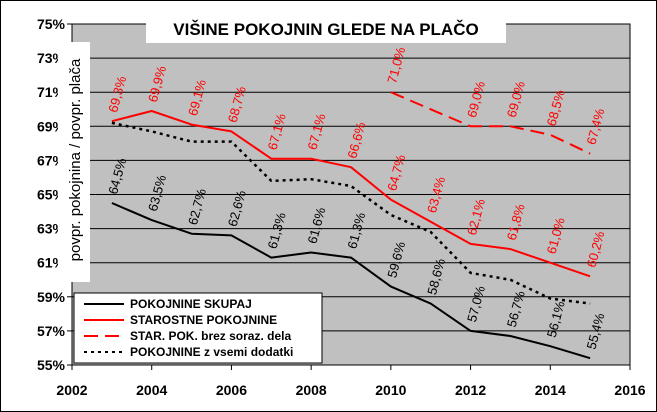  Describe the element at coordinates (311, 390) in the screenshot. I see `x-tick-label: 2008` at that location.